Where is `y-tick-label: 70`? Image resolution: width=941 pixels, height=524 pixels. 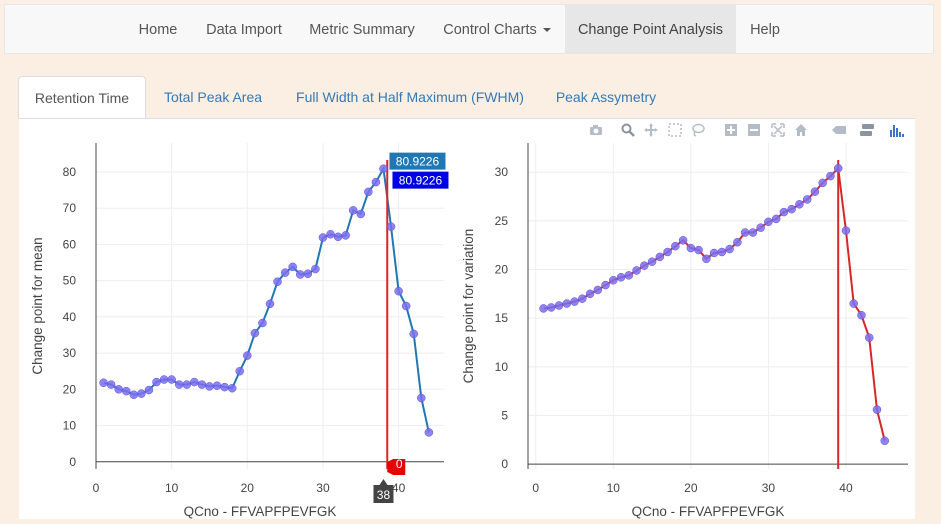
y-tick-label: 70 is located at coordinates (70, 208).